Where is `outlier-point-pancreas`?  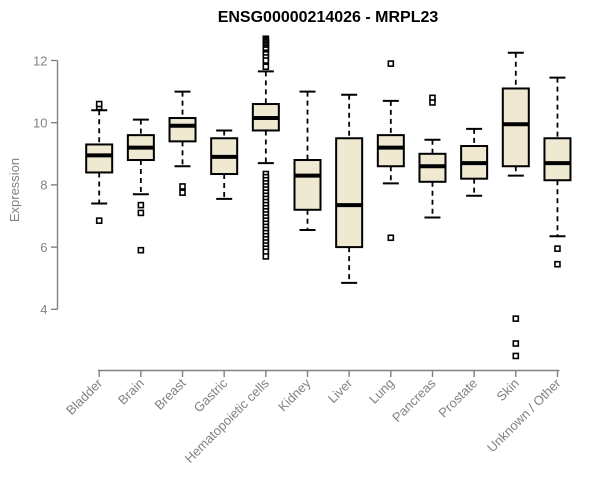
outlier-point-pancreas is located at coordinates (432, 102).